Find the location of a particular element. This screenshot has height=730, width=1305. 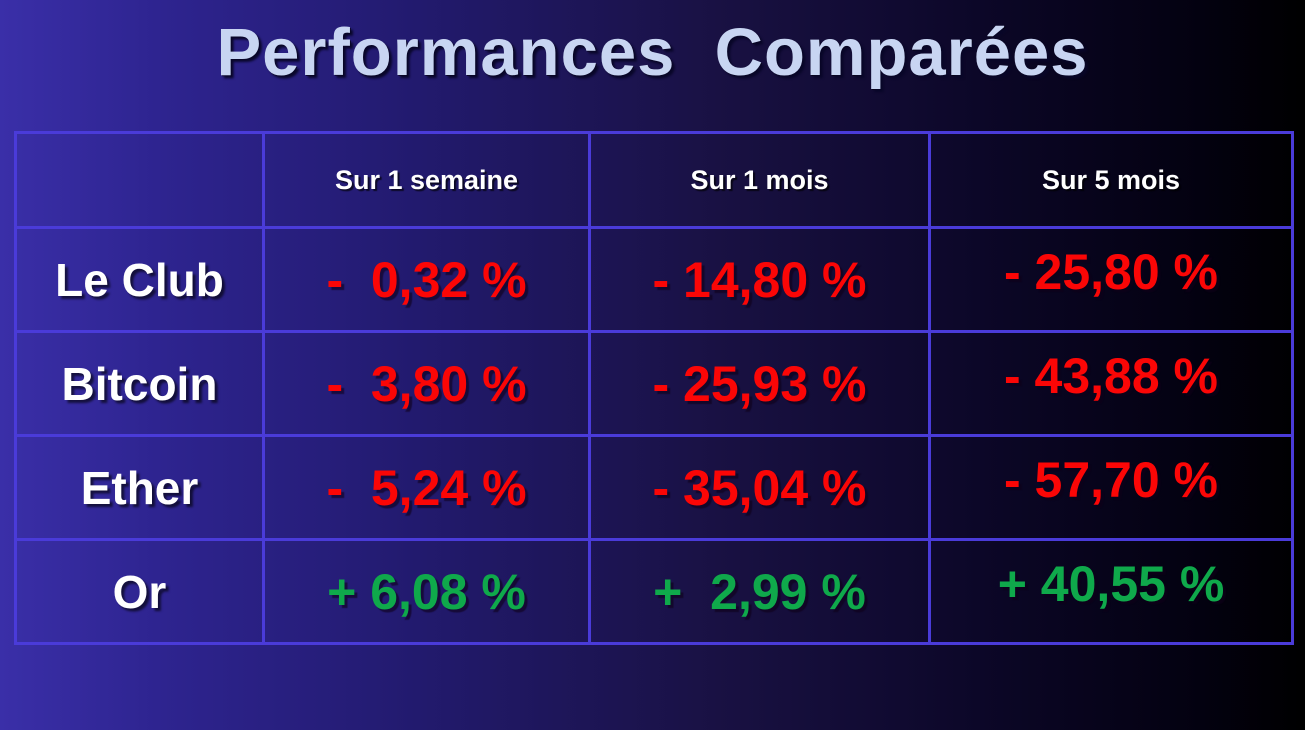

value-le-club-month: - 14,80 % is located at coordinates (759, 279).